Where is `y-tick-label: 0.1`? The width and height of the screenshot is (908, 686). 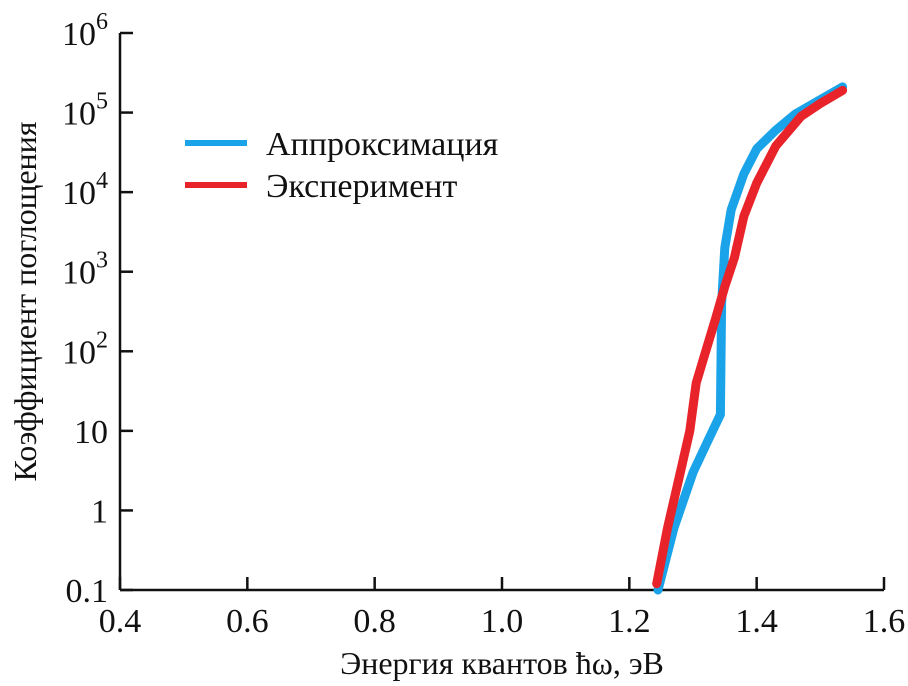 y-tick-label: 0.1 is located at coordinates (87, 591).